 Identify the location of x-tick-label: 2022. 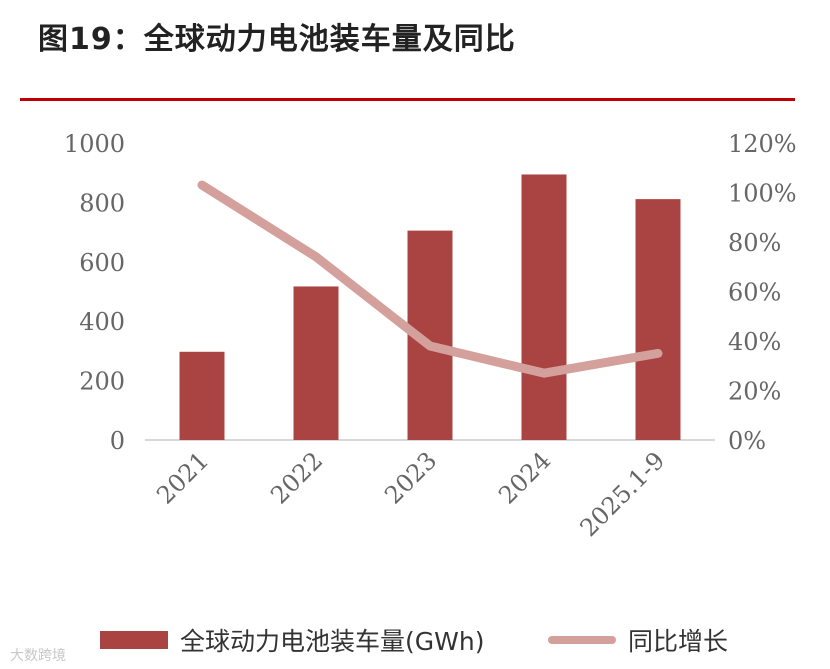
(296, 477).